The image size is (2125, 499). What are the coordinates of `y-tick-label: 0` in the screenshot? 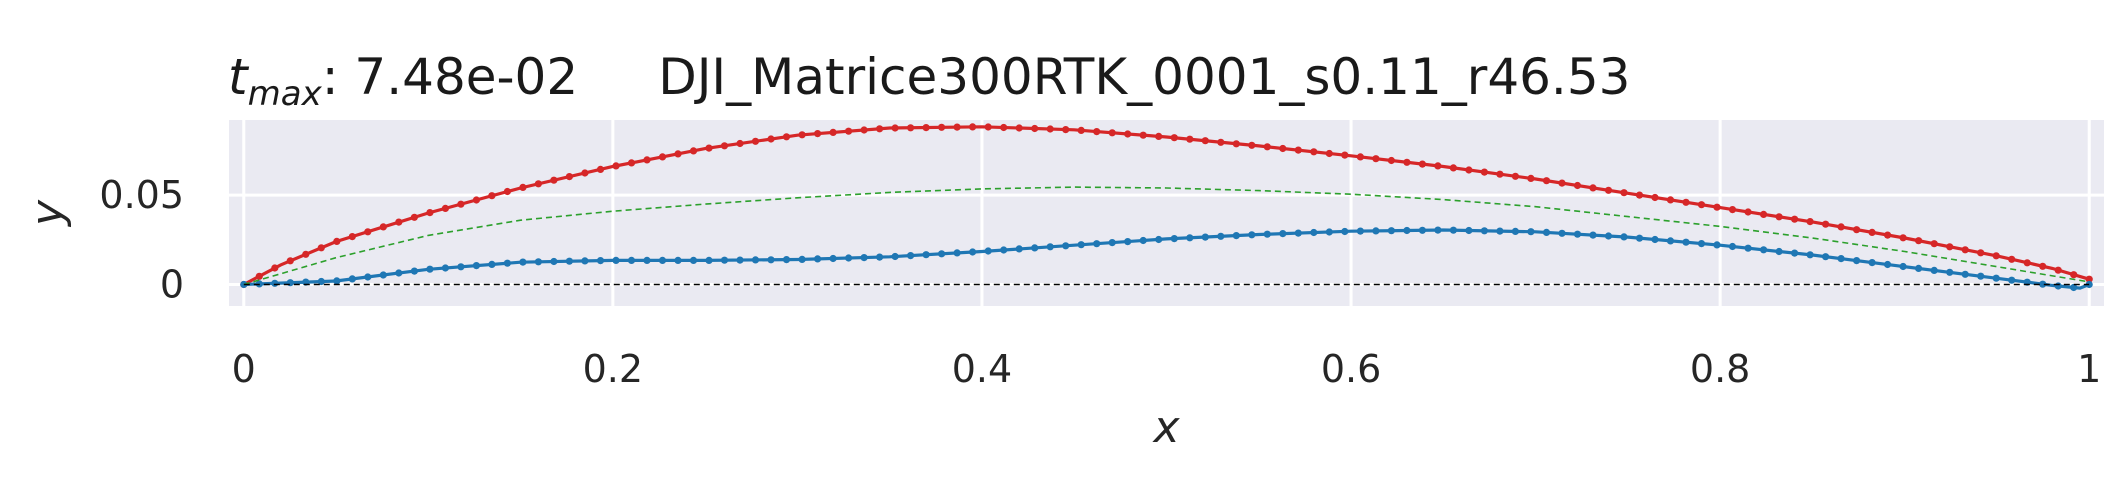 It's located at (172, 285).